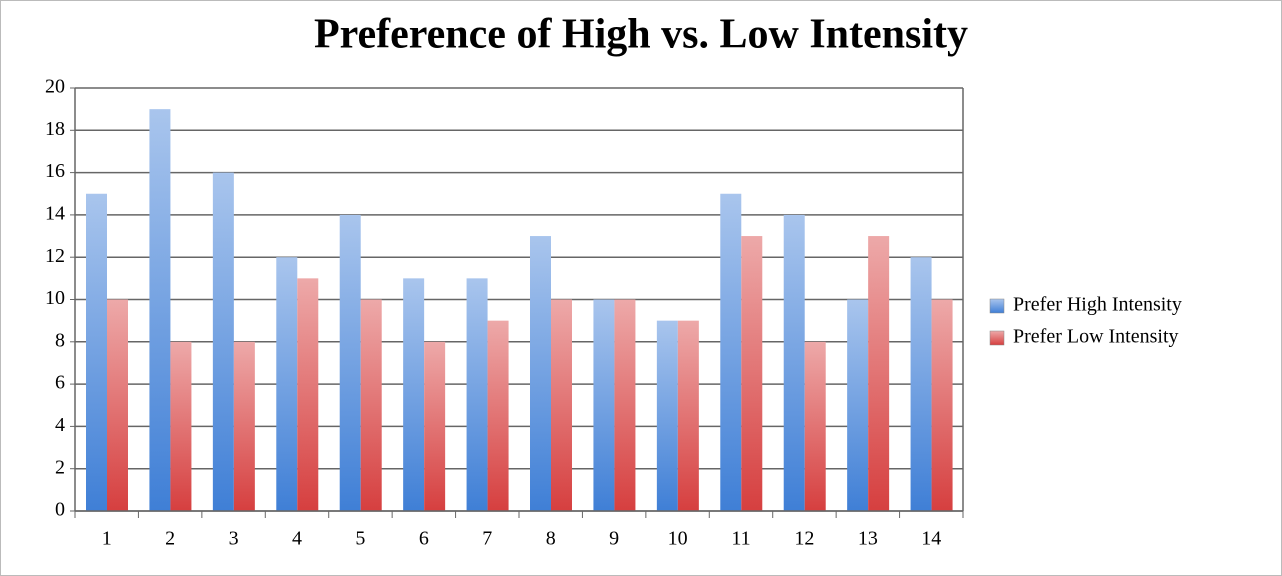 This screenshot has width=1282, height=576. What do you see at coordinates (60, 510) in the screenshot?
I see `y-tick-label: 0` at bounding box center [60, 510].